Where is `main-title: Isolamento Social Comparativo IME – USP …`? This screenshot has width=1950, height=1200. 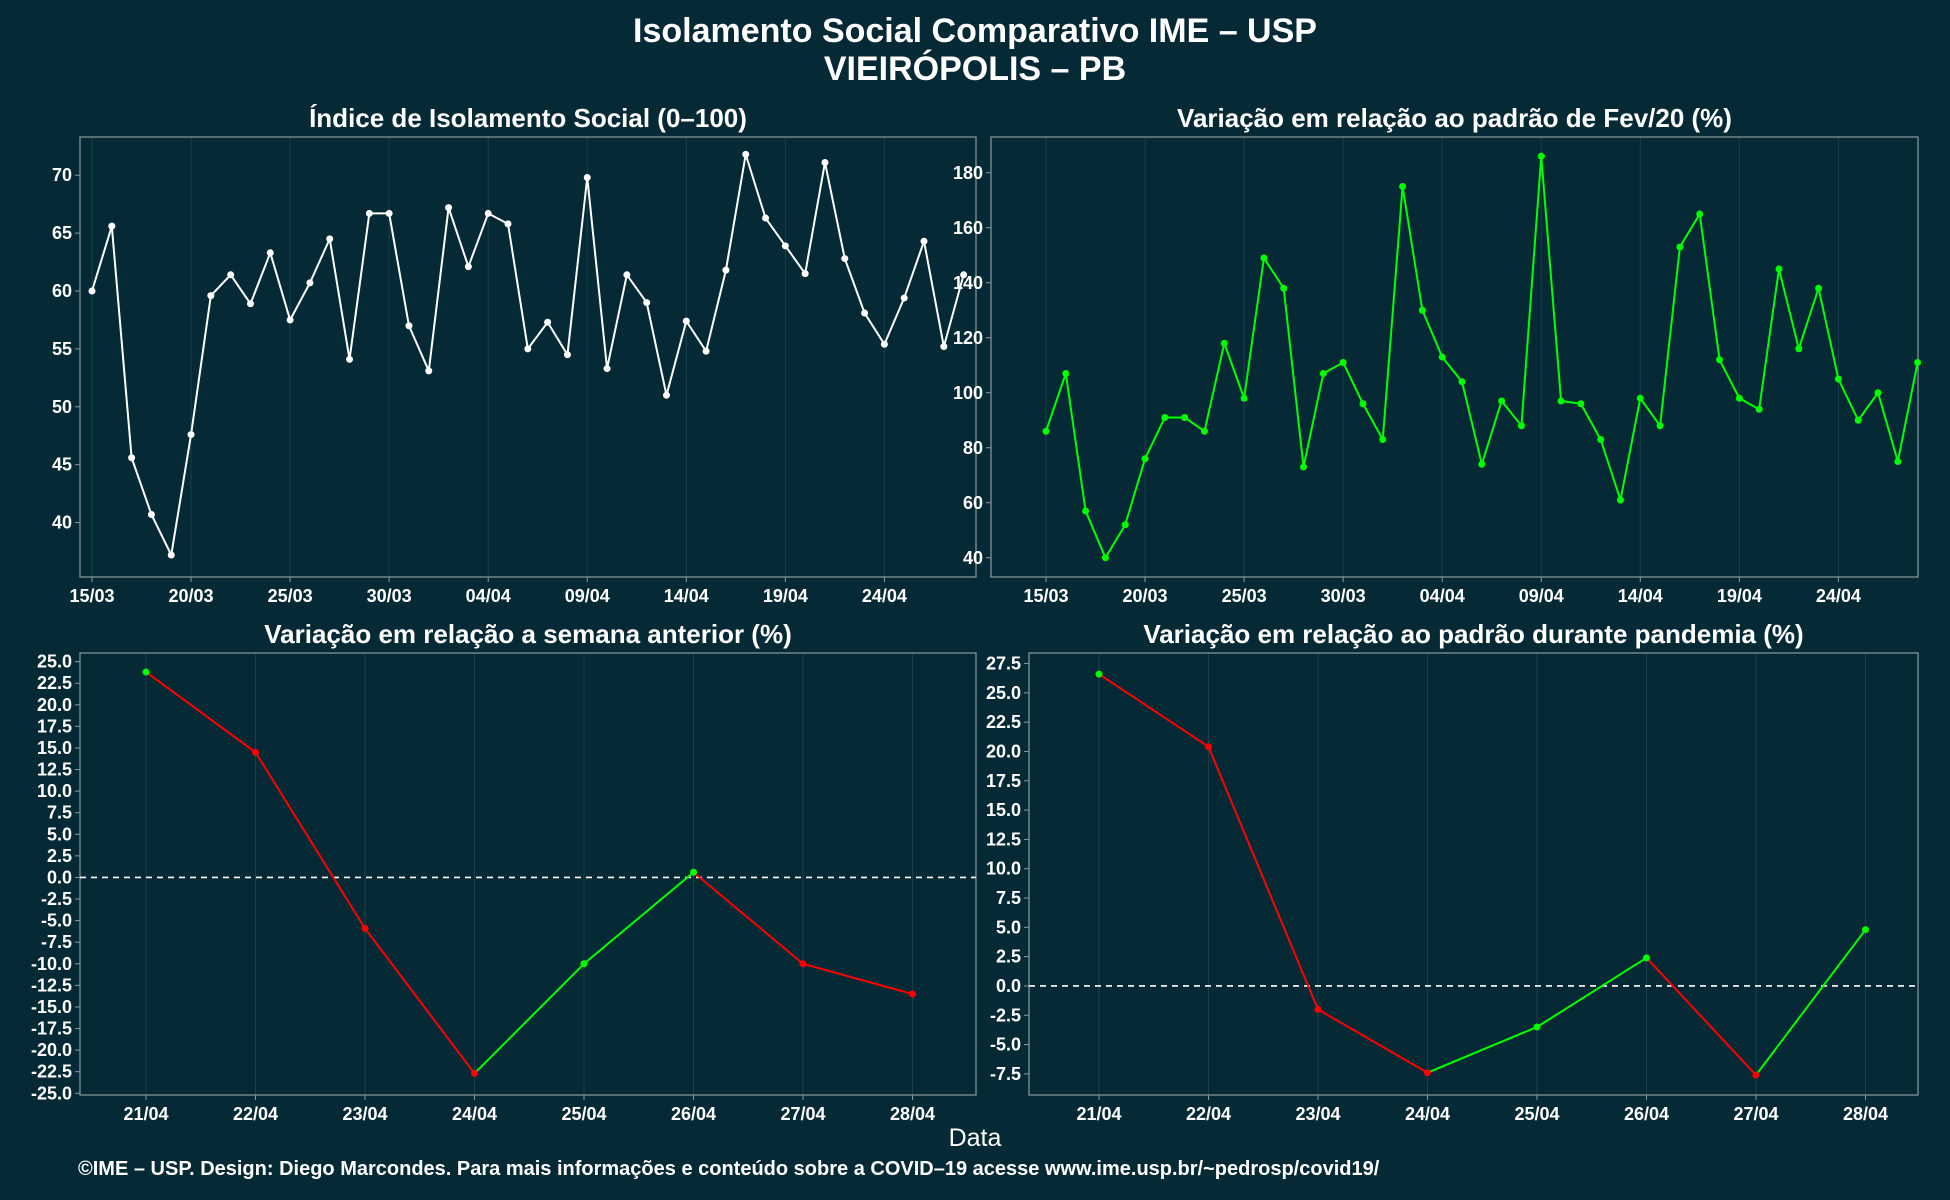 main-title: Isolamento Social Comparativo IME – USP … is located at coordinates (975, 50).